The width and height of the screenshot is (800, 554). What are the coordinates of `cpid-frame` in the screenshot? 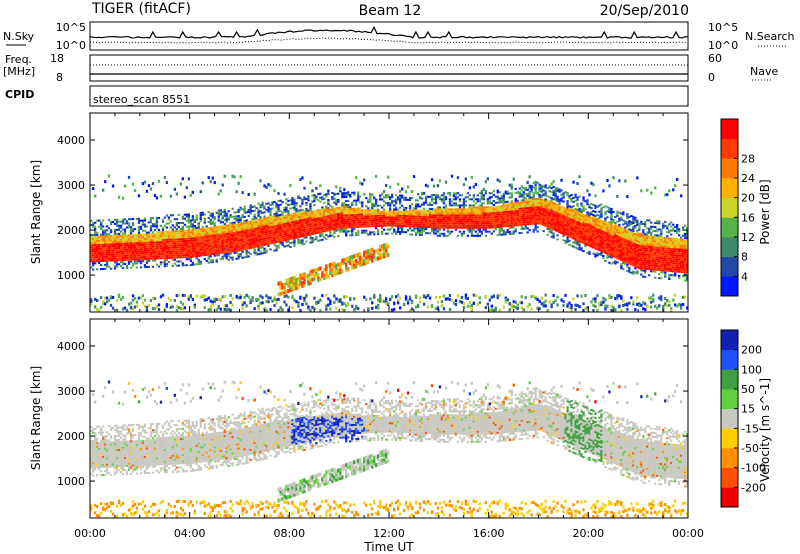 It's located at (389, 96).